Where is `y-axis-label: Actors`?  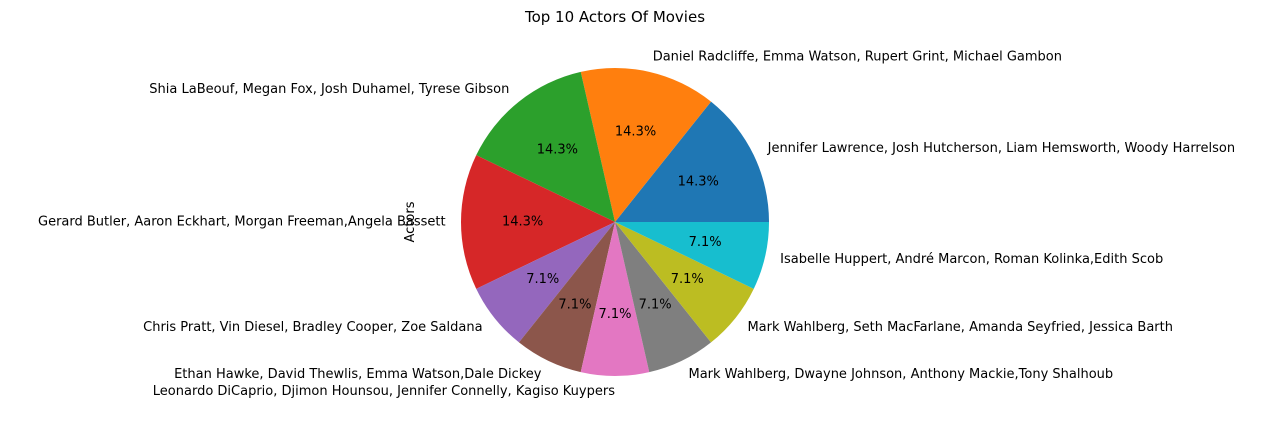 y-axis-label: Actors is located at coordinates (410, 221).